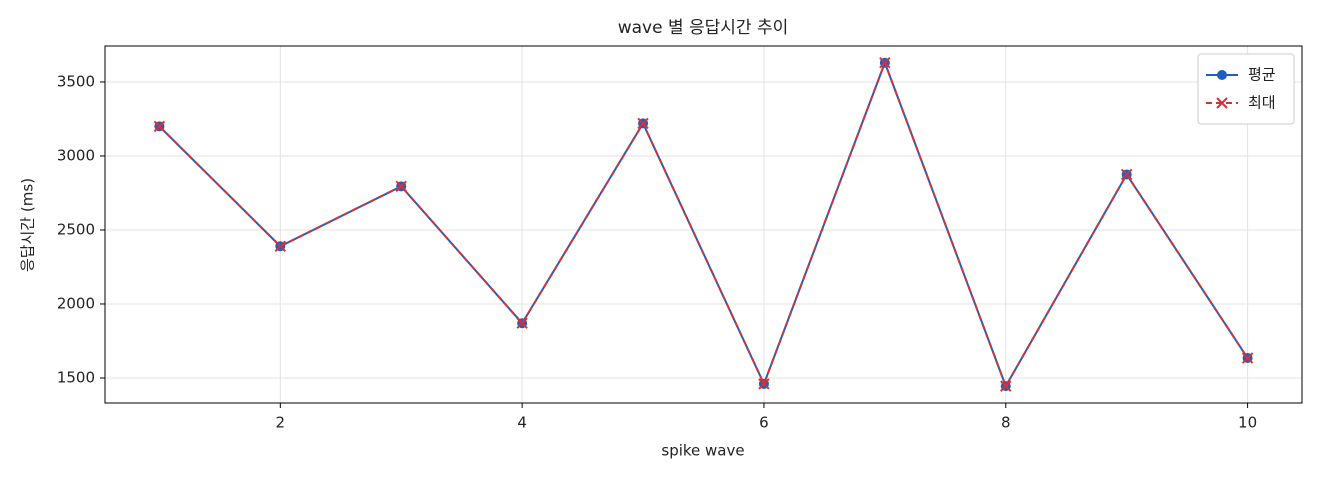 The height and width of the screenshot is (484, 1320). I want to click on y-tick-label: 1500, so click(76, 377).